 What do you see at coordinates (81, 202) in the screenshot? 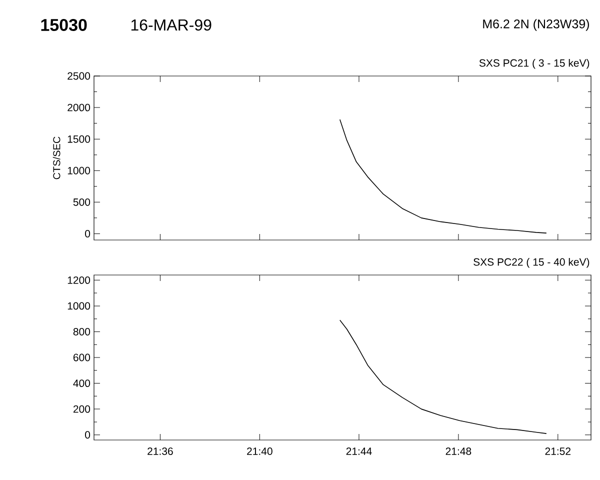
I see `y-tick-label: 500` at bounding box center [81, 202].